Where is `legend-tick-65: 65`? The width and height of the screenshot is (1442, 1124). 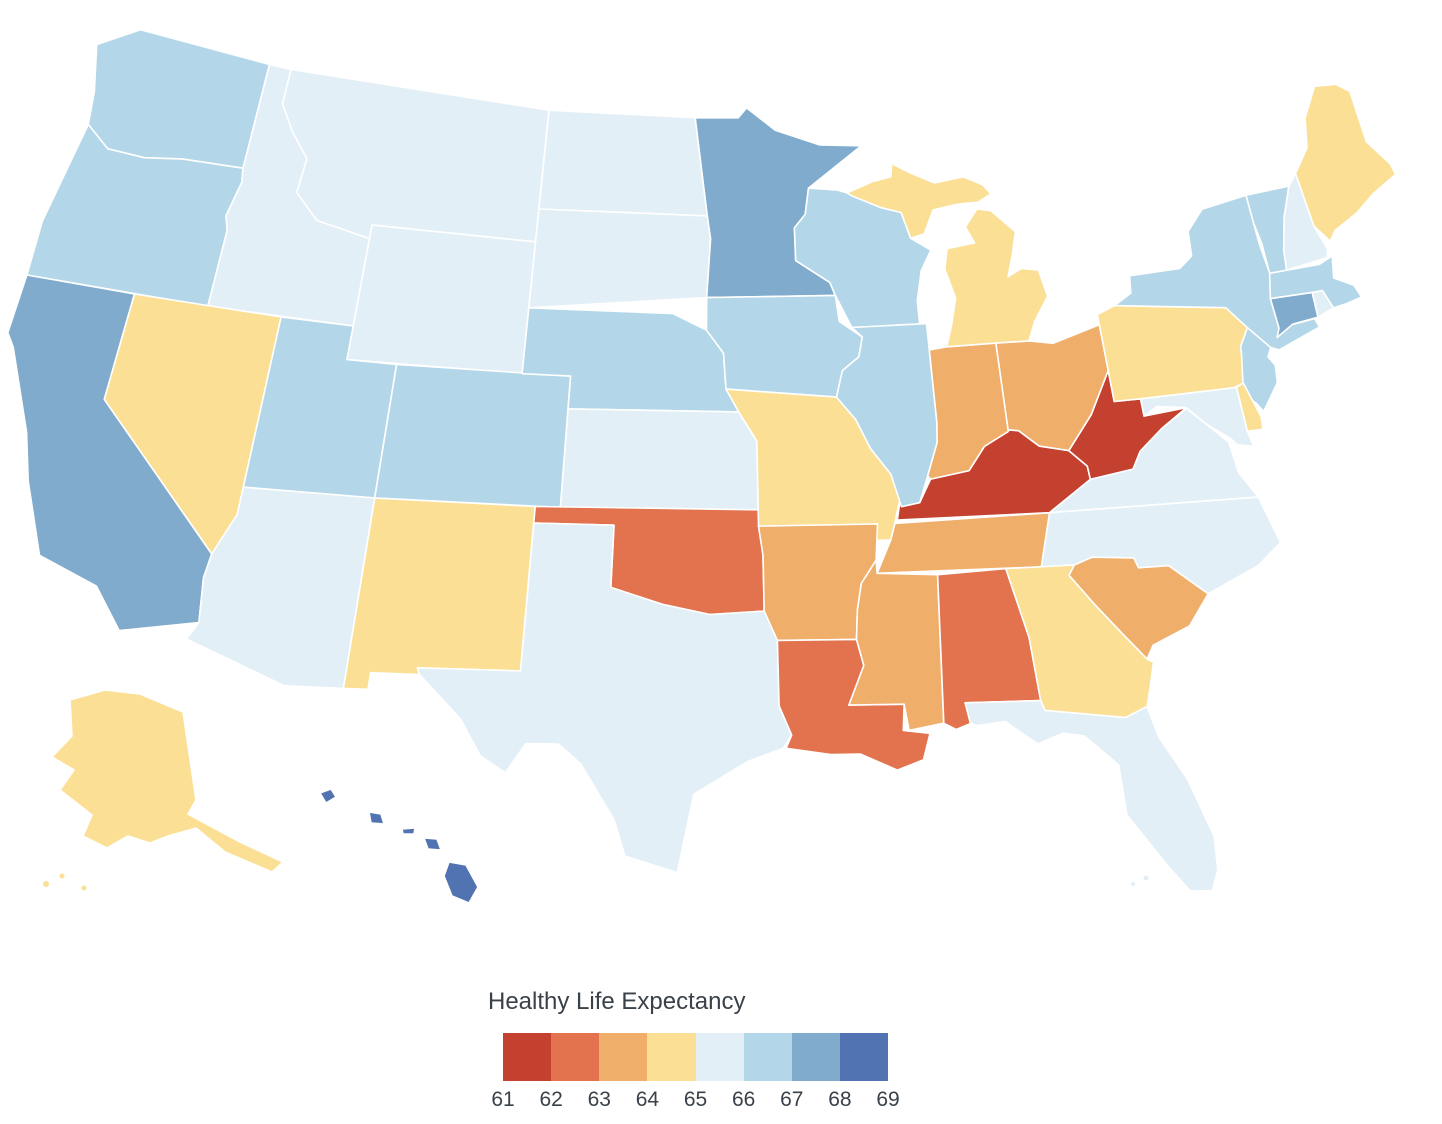
legend-tick-65: 65 is located at coordinates (695, 1099).